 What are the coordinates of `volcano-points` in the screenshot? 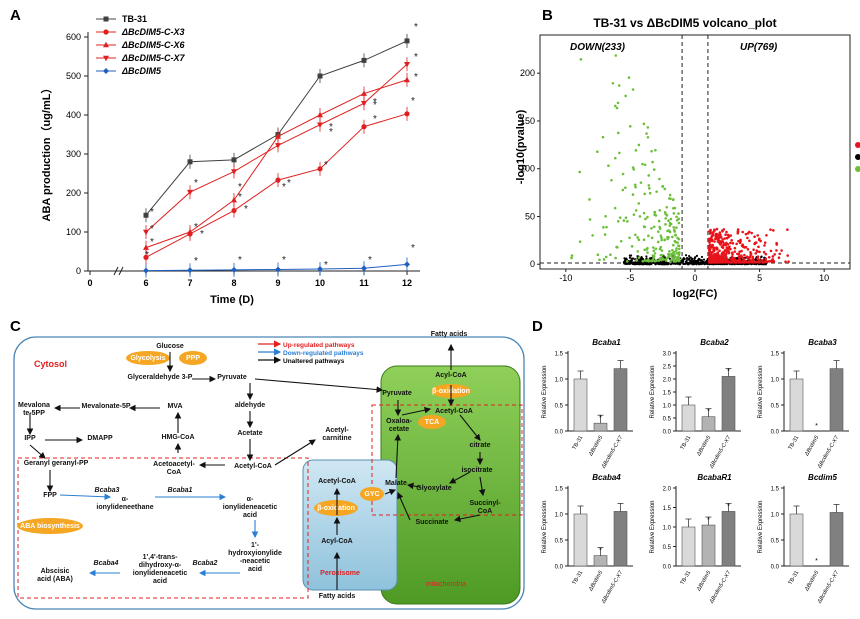 It's located at (680, 160).